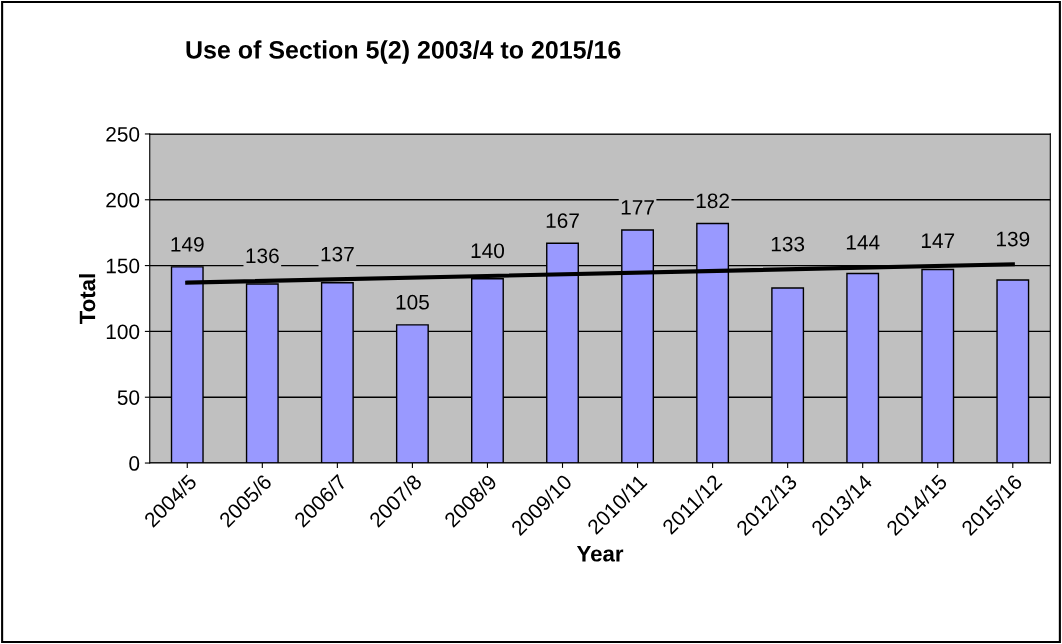 This screenshot has width=1062, height=644. Describe the element at coordinates (562, 220) in the screenshot. I see `data-label: 167` at that location.